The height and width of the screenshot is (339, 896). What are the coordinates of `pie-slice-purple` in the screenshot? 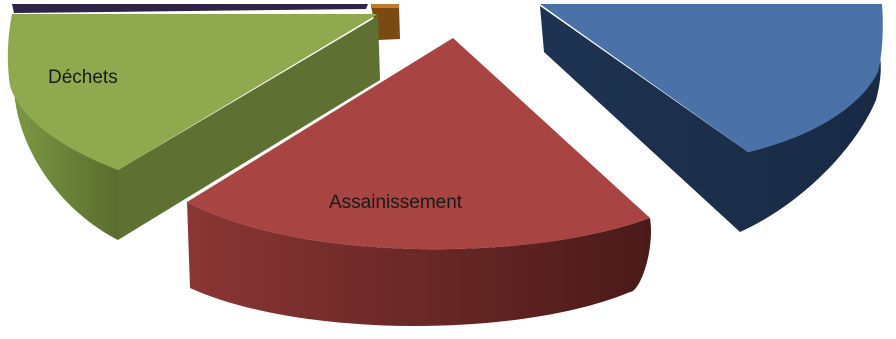 It's located at (190, 8).